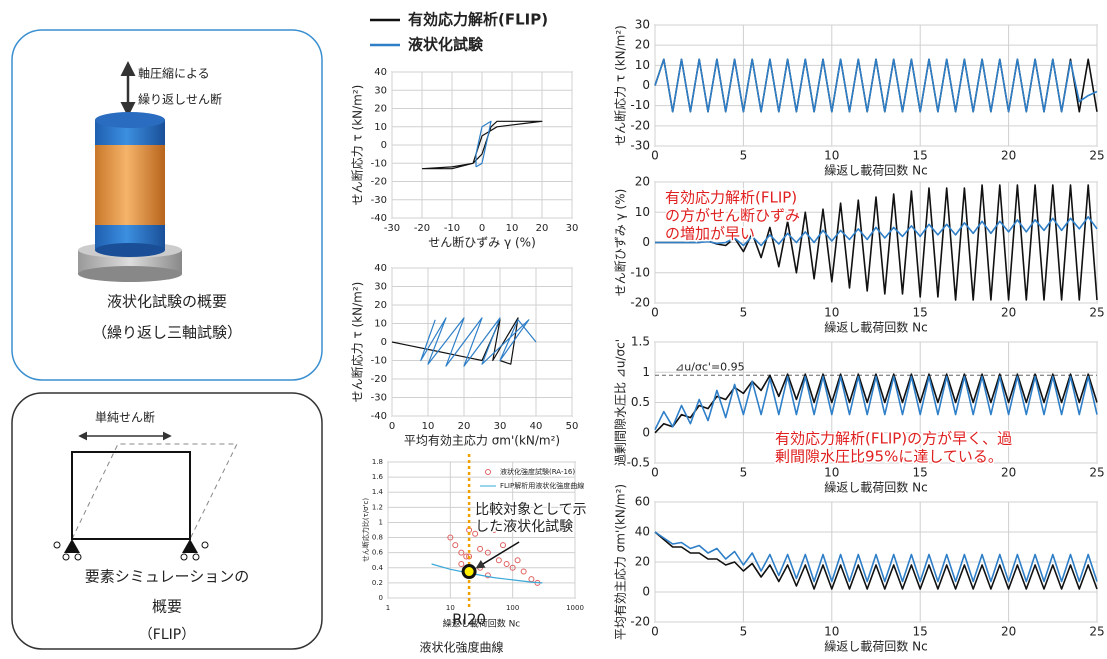 The height and width of the screenshot is (659, 1107). I want to click on y-tick-label: 0.8, so click(377, 538).